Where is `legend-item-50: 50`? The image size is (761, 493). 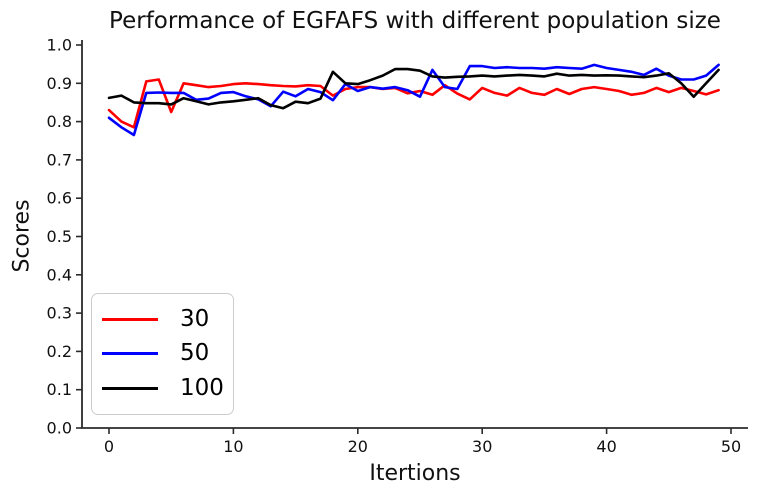 legend-item-50: 50 is located at coordinates (162, 353).